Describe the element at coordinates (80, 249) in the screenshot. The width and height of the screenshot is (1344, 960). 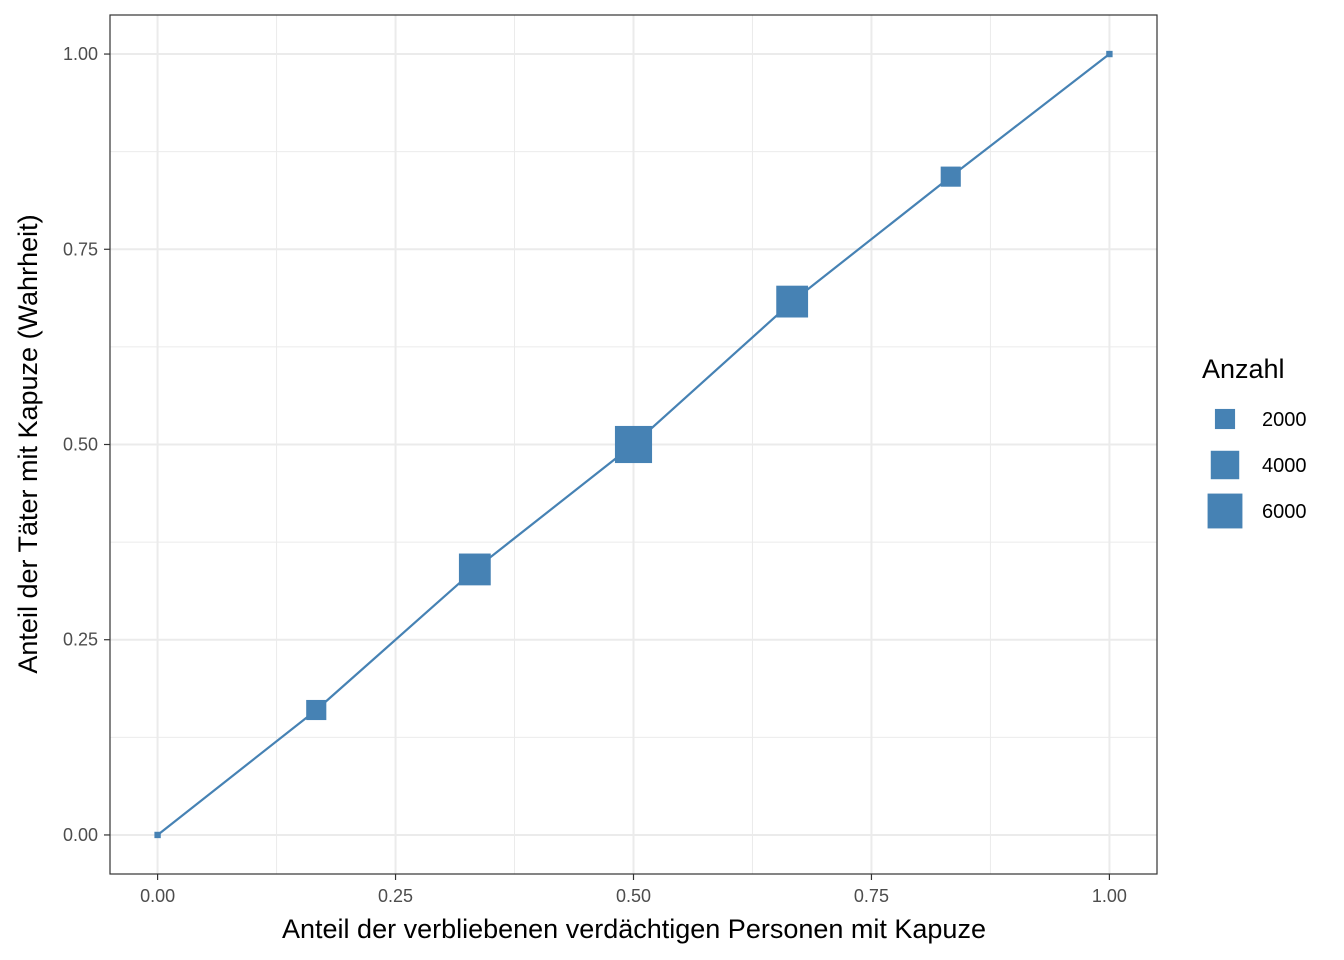
I see `y-tick-label: 0.75` at that location.